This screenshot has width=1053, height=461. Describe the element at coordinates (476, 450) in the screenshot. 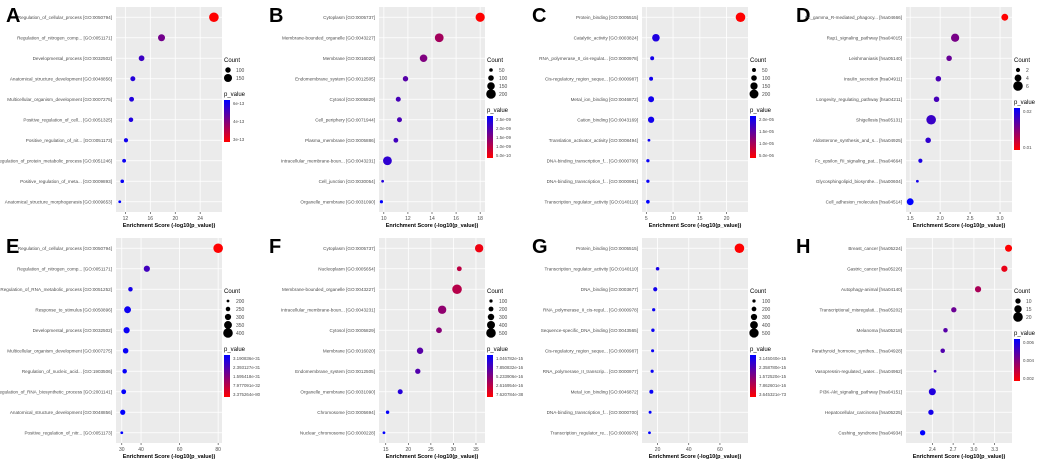

I see `x-tick-label: 35` at that location.